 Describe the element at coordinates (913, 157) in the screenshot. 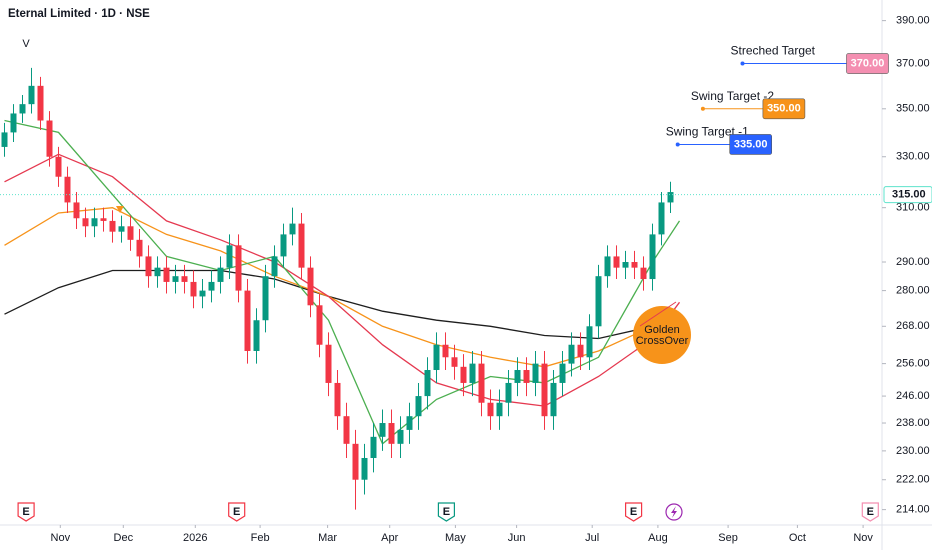

I see `y-tick-label: 330.00` at that location.